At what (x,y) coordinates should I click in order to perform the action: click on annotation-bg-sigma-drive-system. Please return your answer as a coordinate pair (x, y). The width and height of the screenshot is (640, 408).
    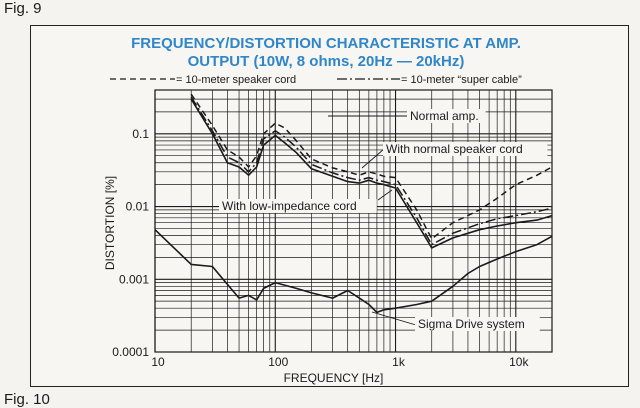
    Looking at the image, I should click on (477, 324).